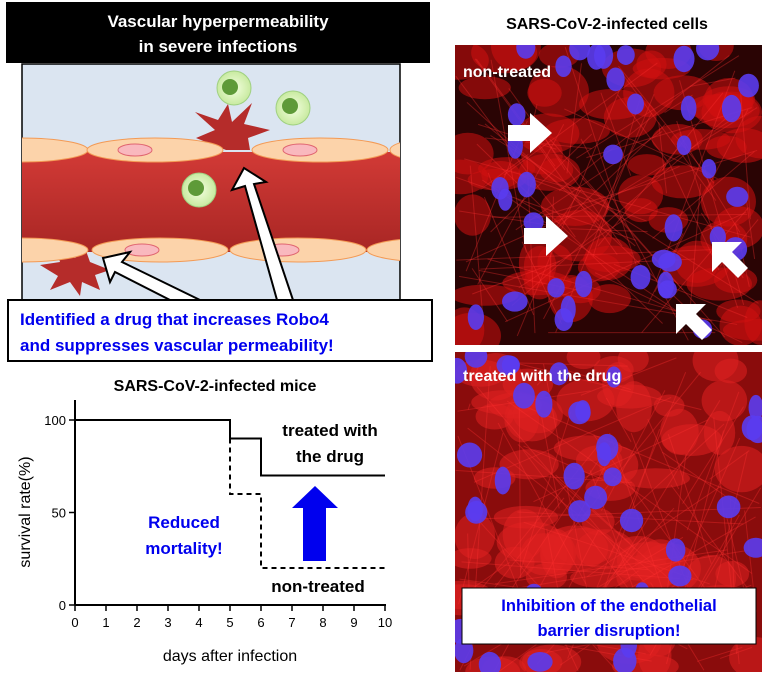 The image size is (768, 680). I want to click on arrow-right-icon, so click(530, 133).